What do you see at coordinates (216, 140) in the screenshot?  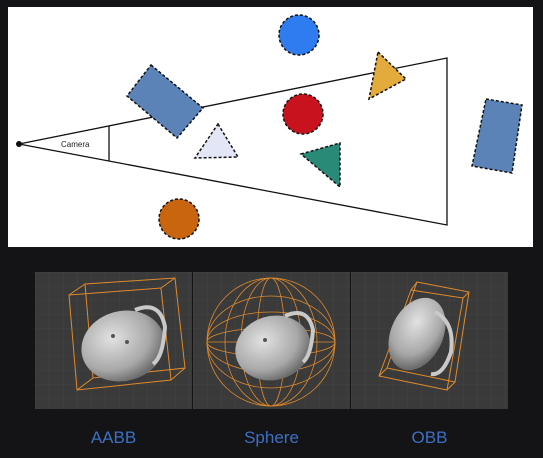 I see `lavender-triangle` at bounding box center [216, 140].